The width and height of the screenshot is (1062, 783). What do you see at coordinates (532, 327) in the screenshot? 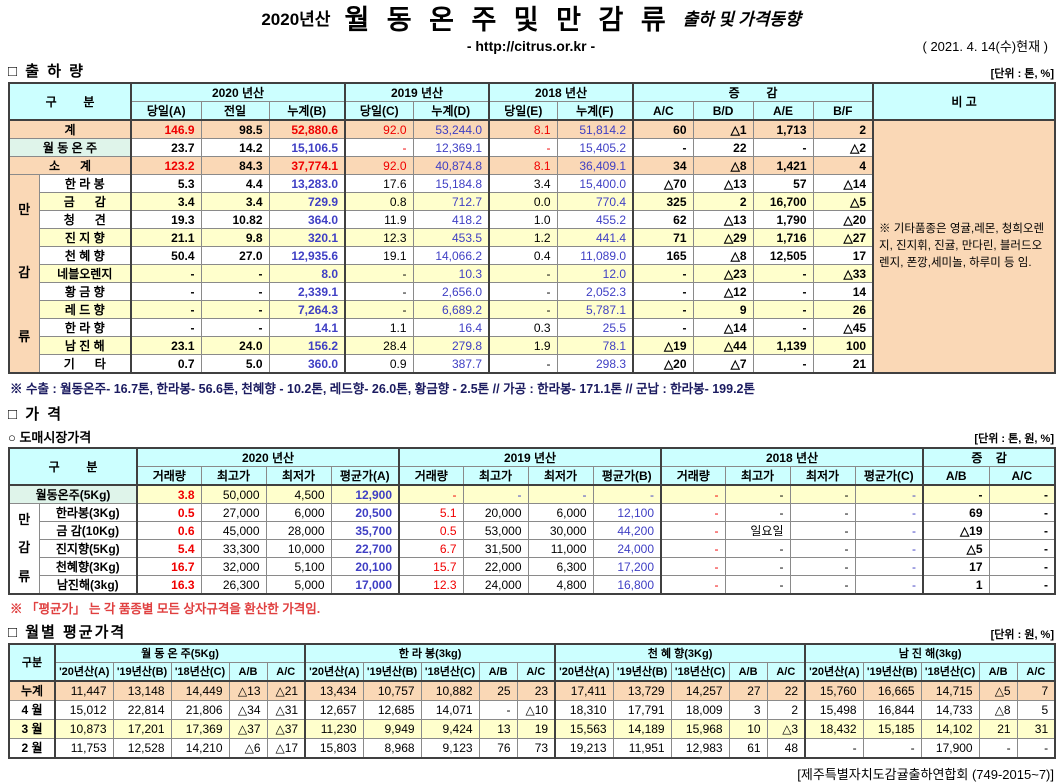
I see `t1-row: 한 라 향 - -14.1 1.1 16.4 0.3 25.5- △14- △45` at bounding box center [532, 327].